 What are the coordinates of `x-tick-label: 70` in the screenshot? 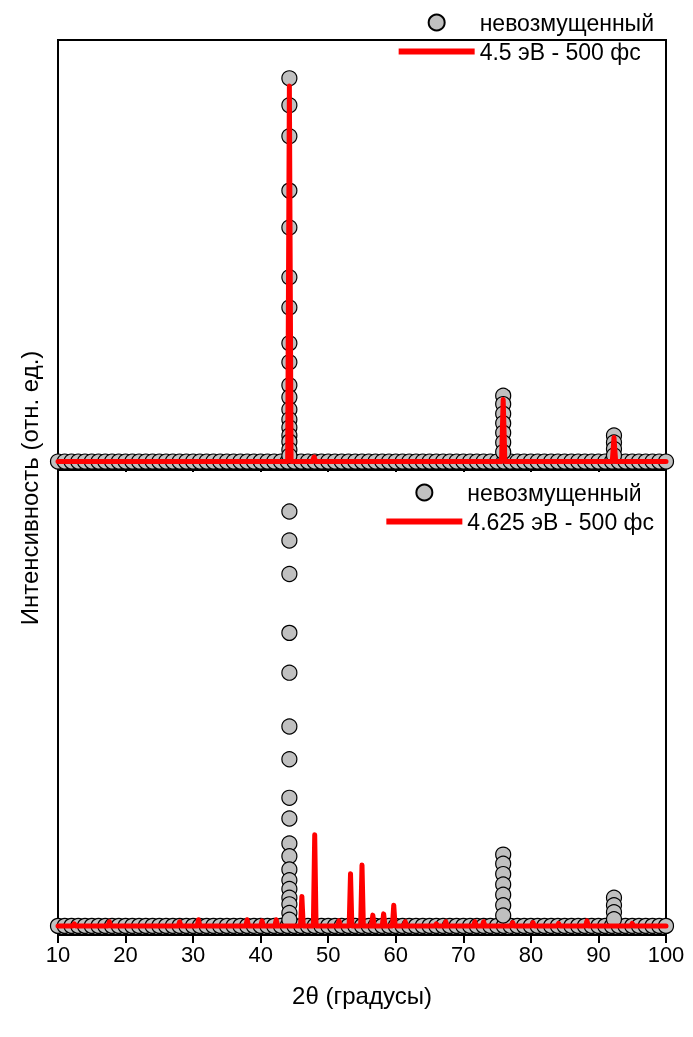 It's located at (463, 954).